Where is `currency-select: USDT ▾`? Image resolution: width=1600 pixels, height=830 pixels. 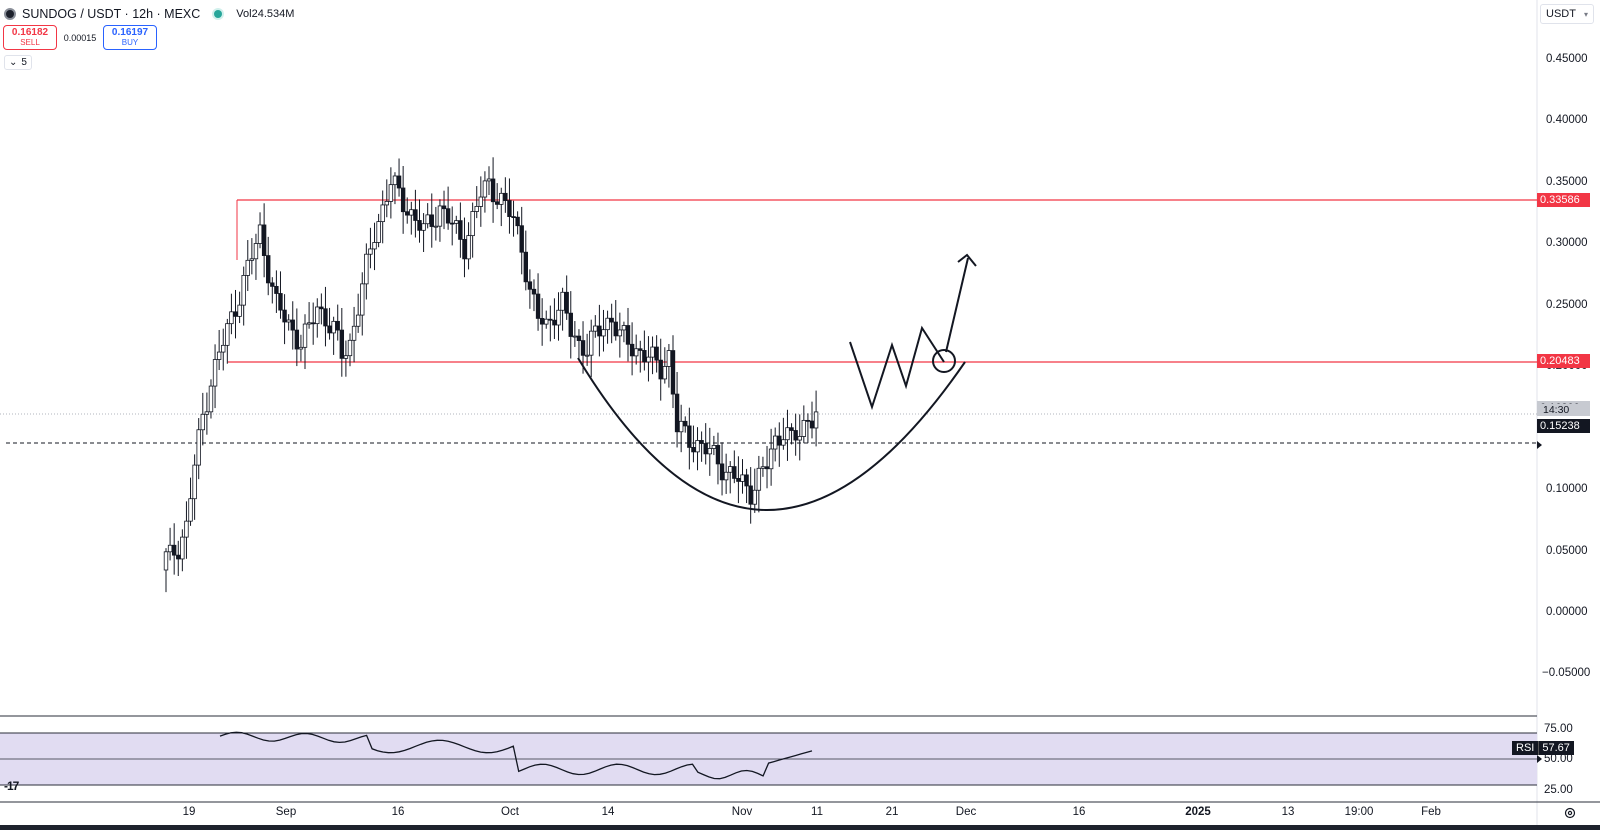 currency-select: USDT ▾ is located at coordinates (1567, 14).